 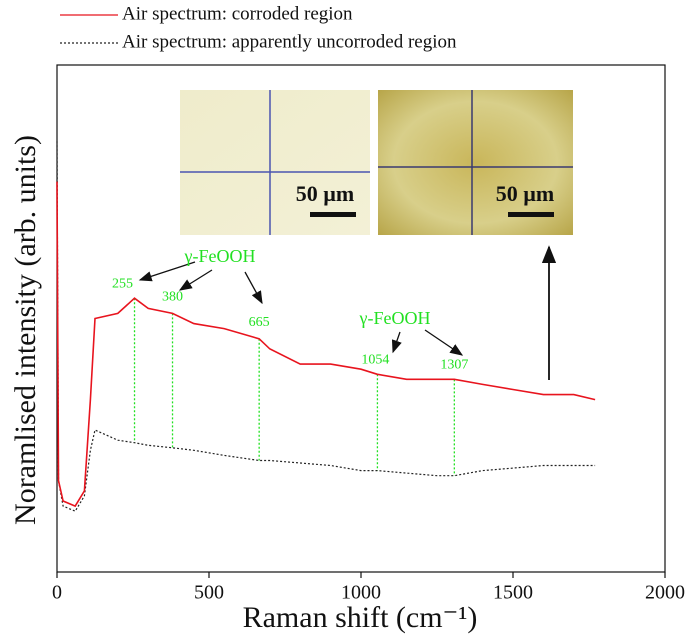 I want to click on x-tick-label: 500, so click(x=209, y=593).